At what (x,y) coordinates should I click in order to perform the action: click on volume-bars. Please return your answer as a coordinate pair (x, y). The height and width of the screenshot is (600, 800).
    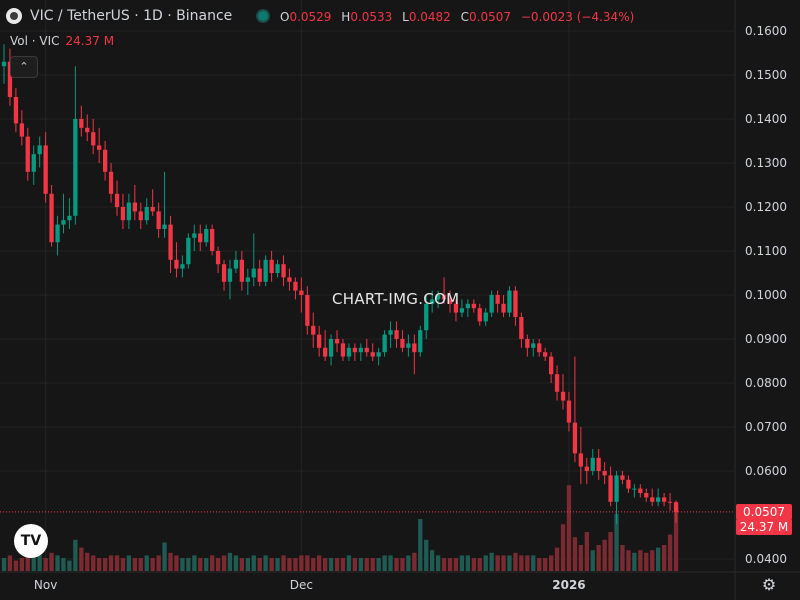
    Looking at the image, I should click on (340, 528).